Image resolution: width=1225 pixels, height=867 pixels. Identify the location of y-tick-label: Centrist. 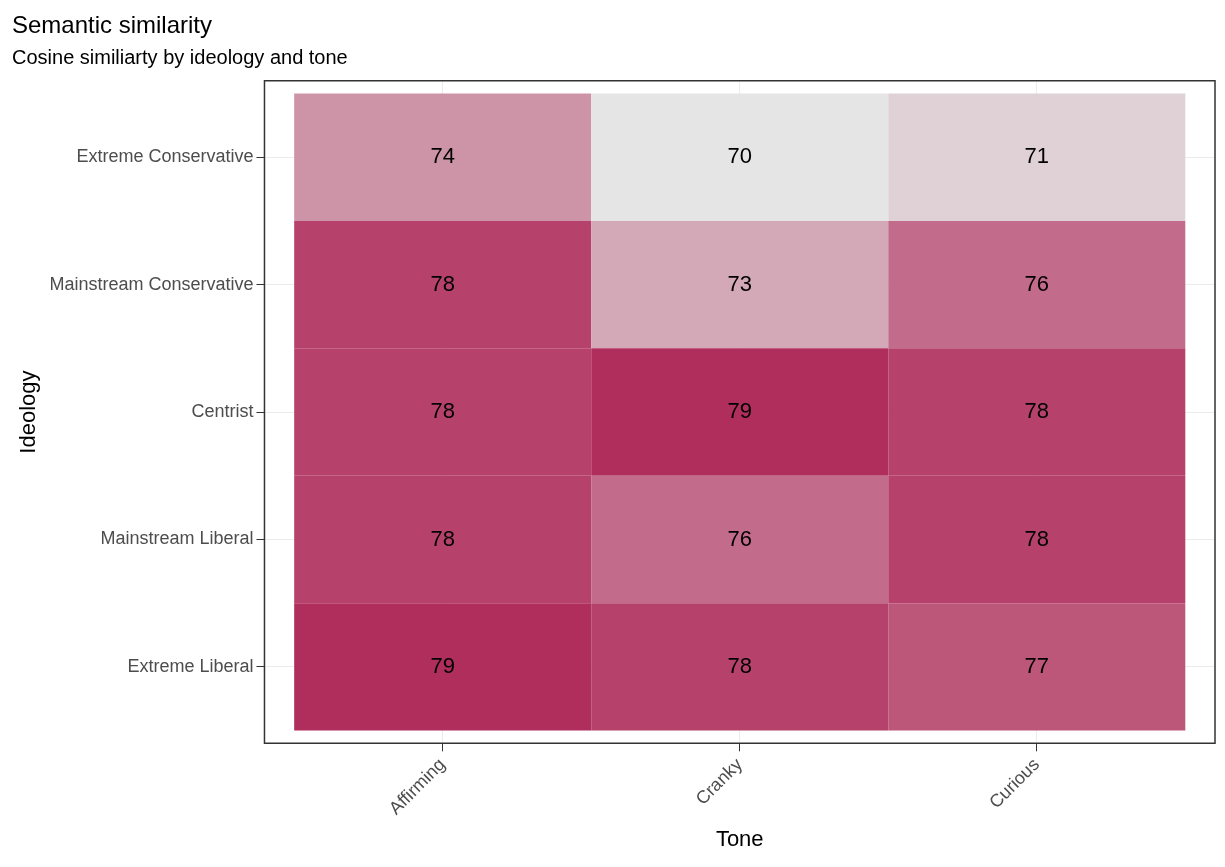
(222, 411).